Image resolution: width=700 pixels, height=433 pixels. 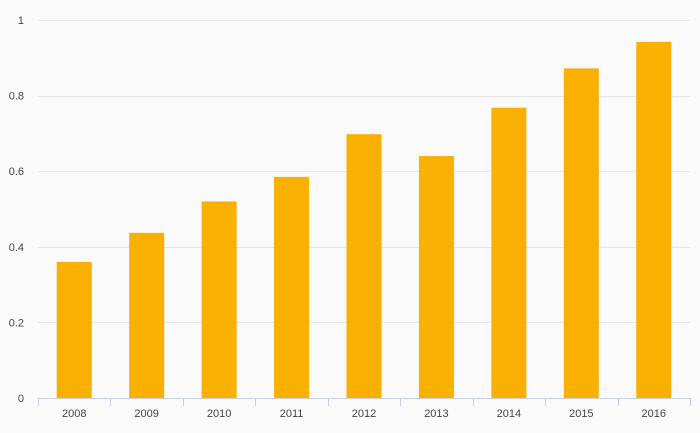 I want to click on bar-2010, so click(x=219, y=299).